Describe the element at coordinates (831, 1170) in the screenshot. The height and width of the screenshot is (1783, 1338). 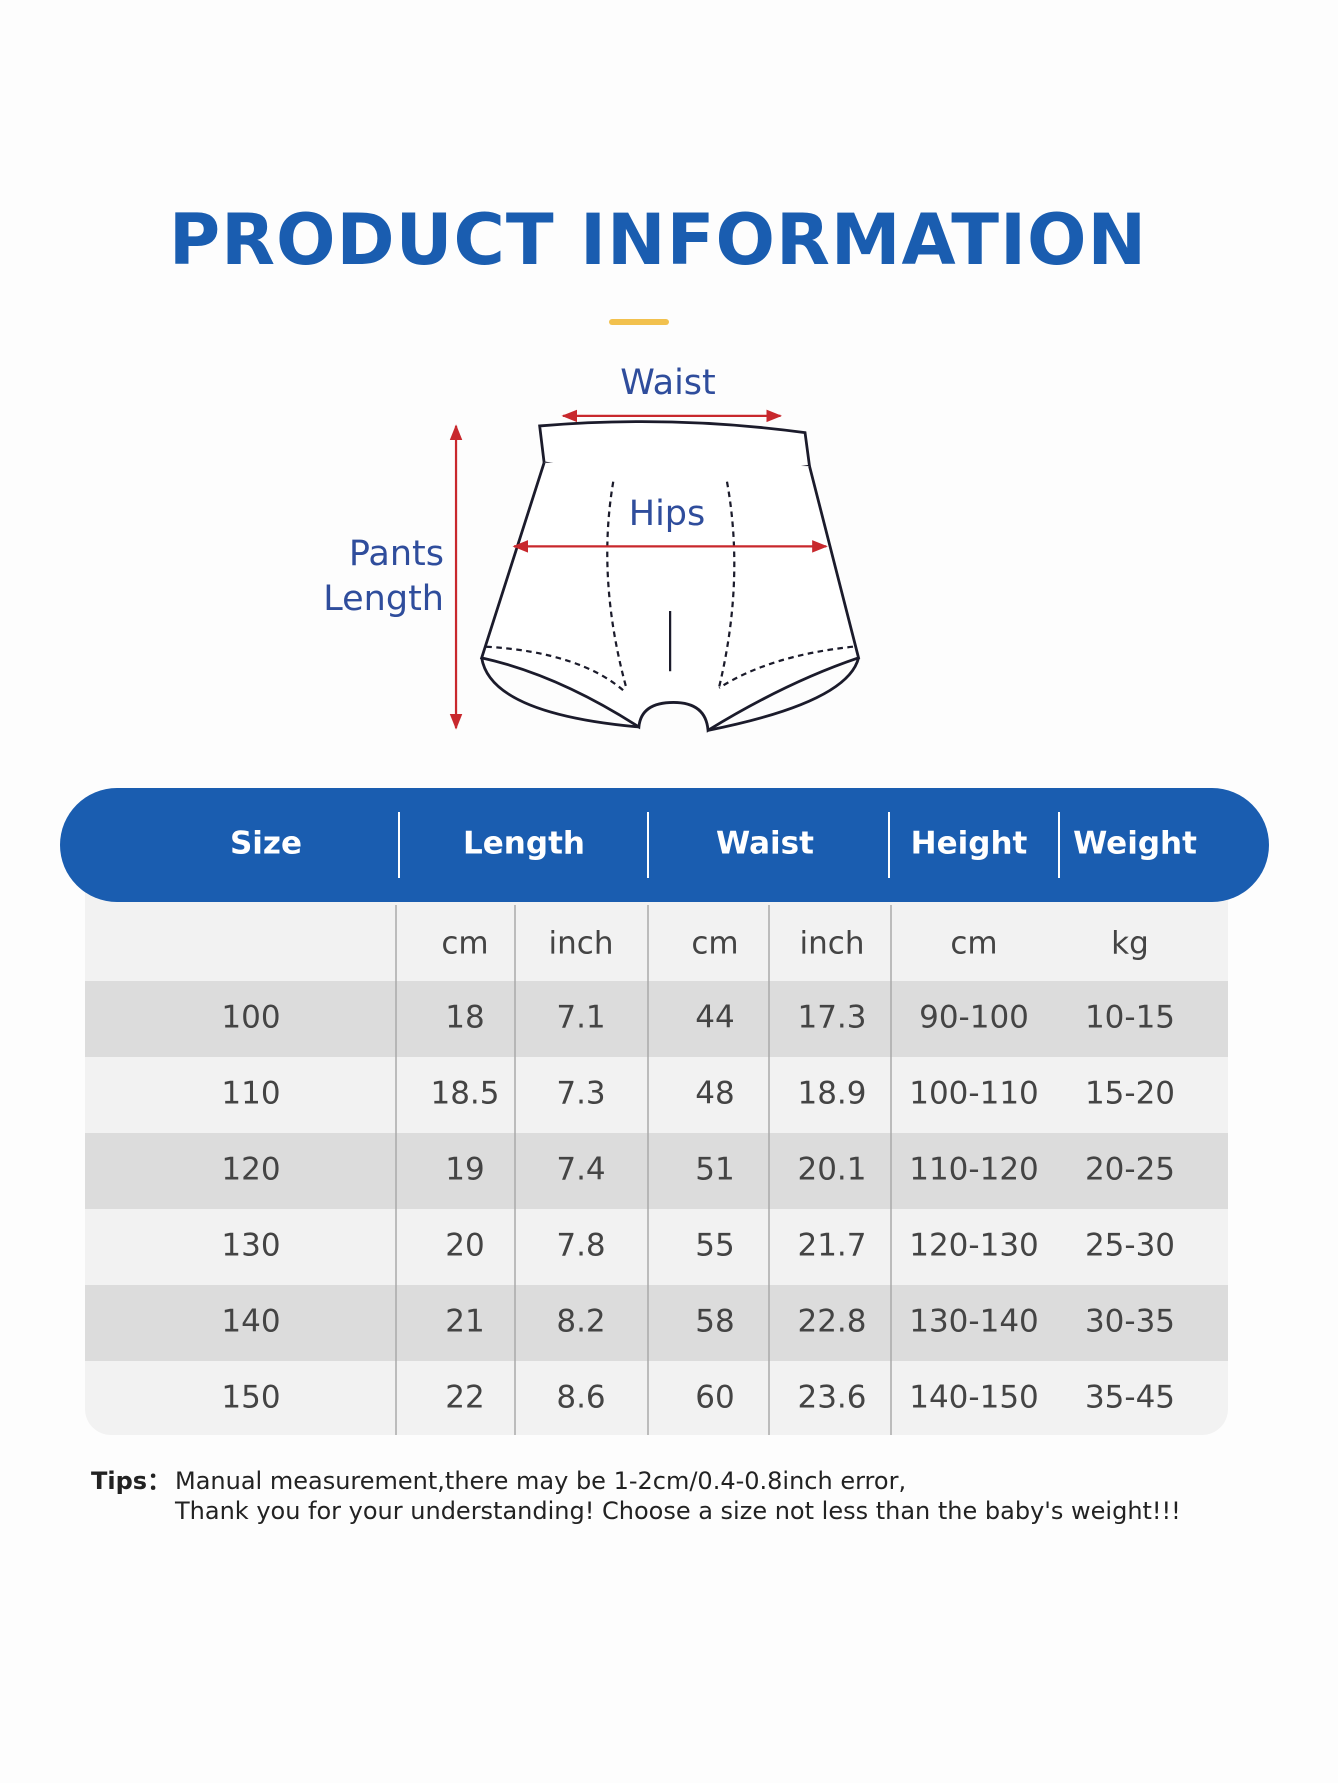
I see `table-cell: 20.1` at that location.